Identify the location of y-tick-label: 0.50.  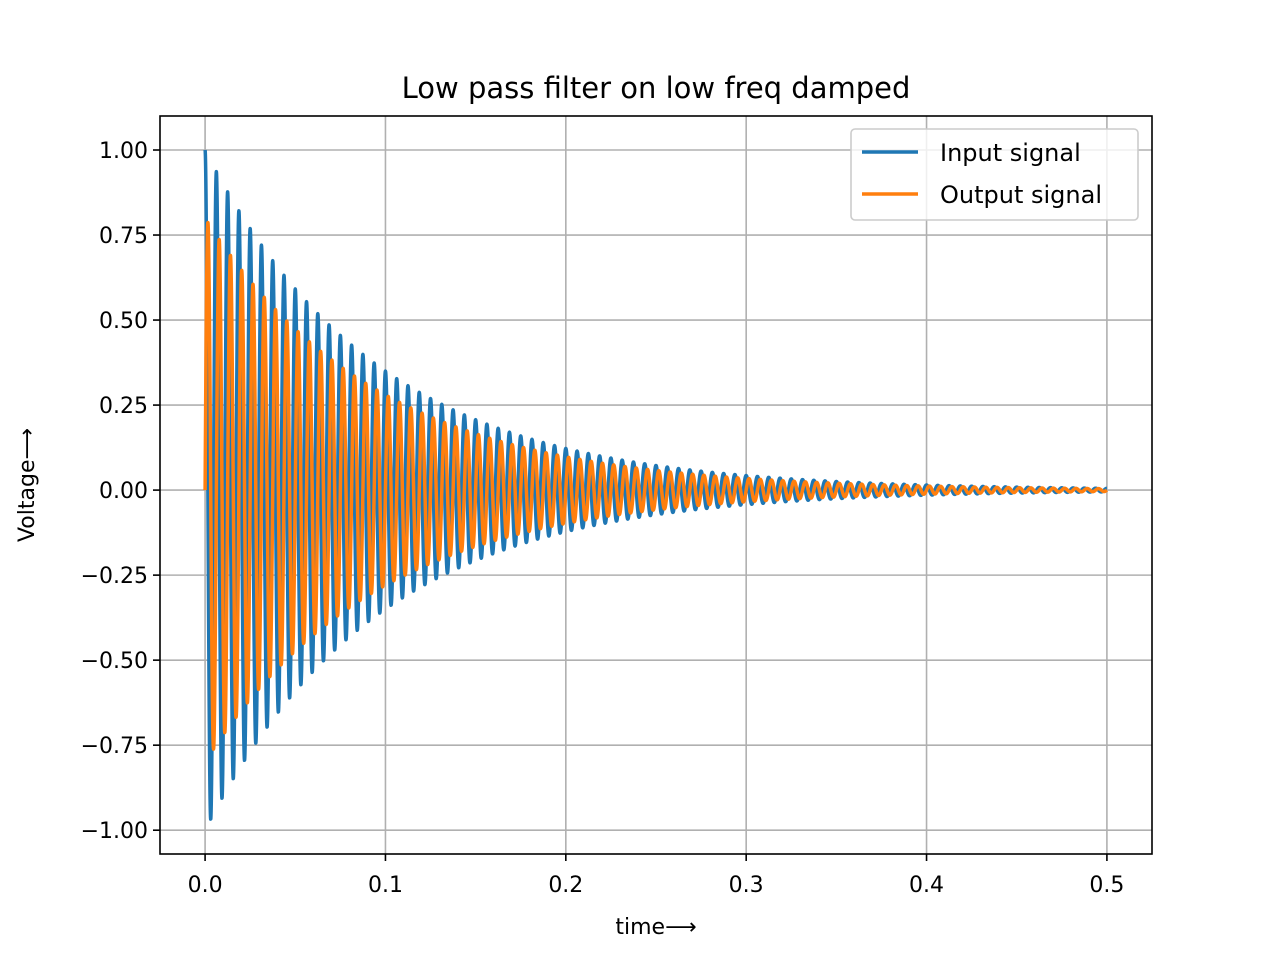
(123, 321).